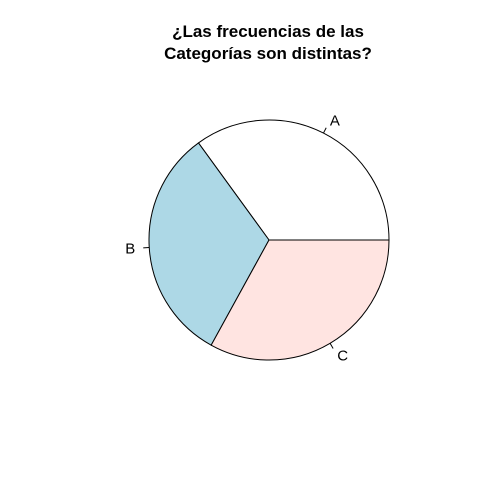 The height and width of the screenshot is (500, 500). Describe the element at coordinates (342, 355) in the screenshot. I see `pie-label-c: C` at that location.